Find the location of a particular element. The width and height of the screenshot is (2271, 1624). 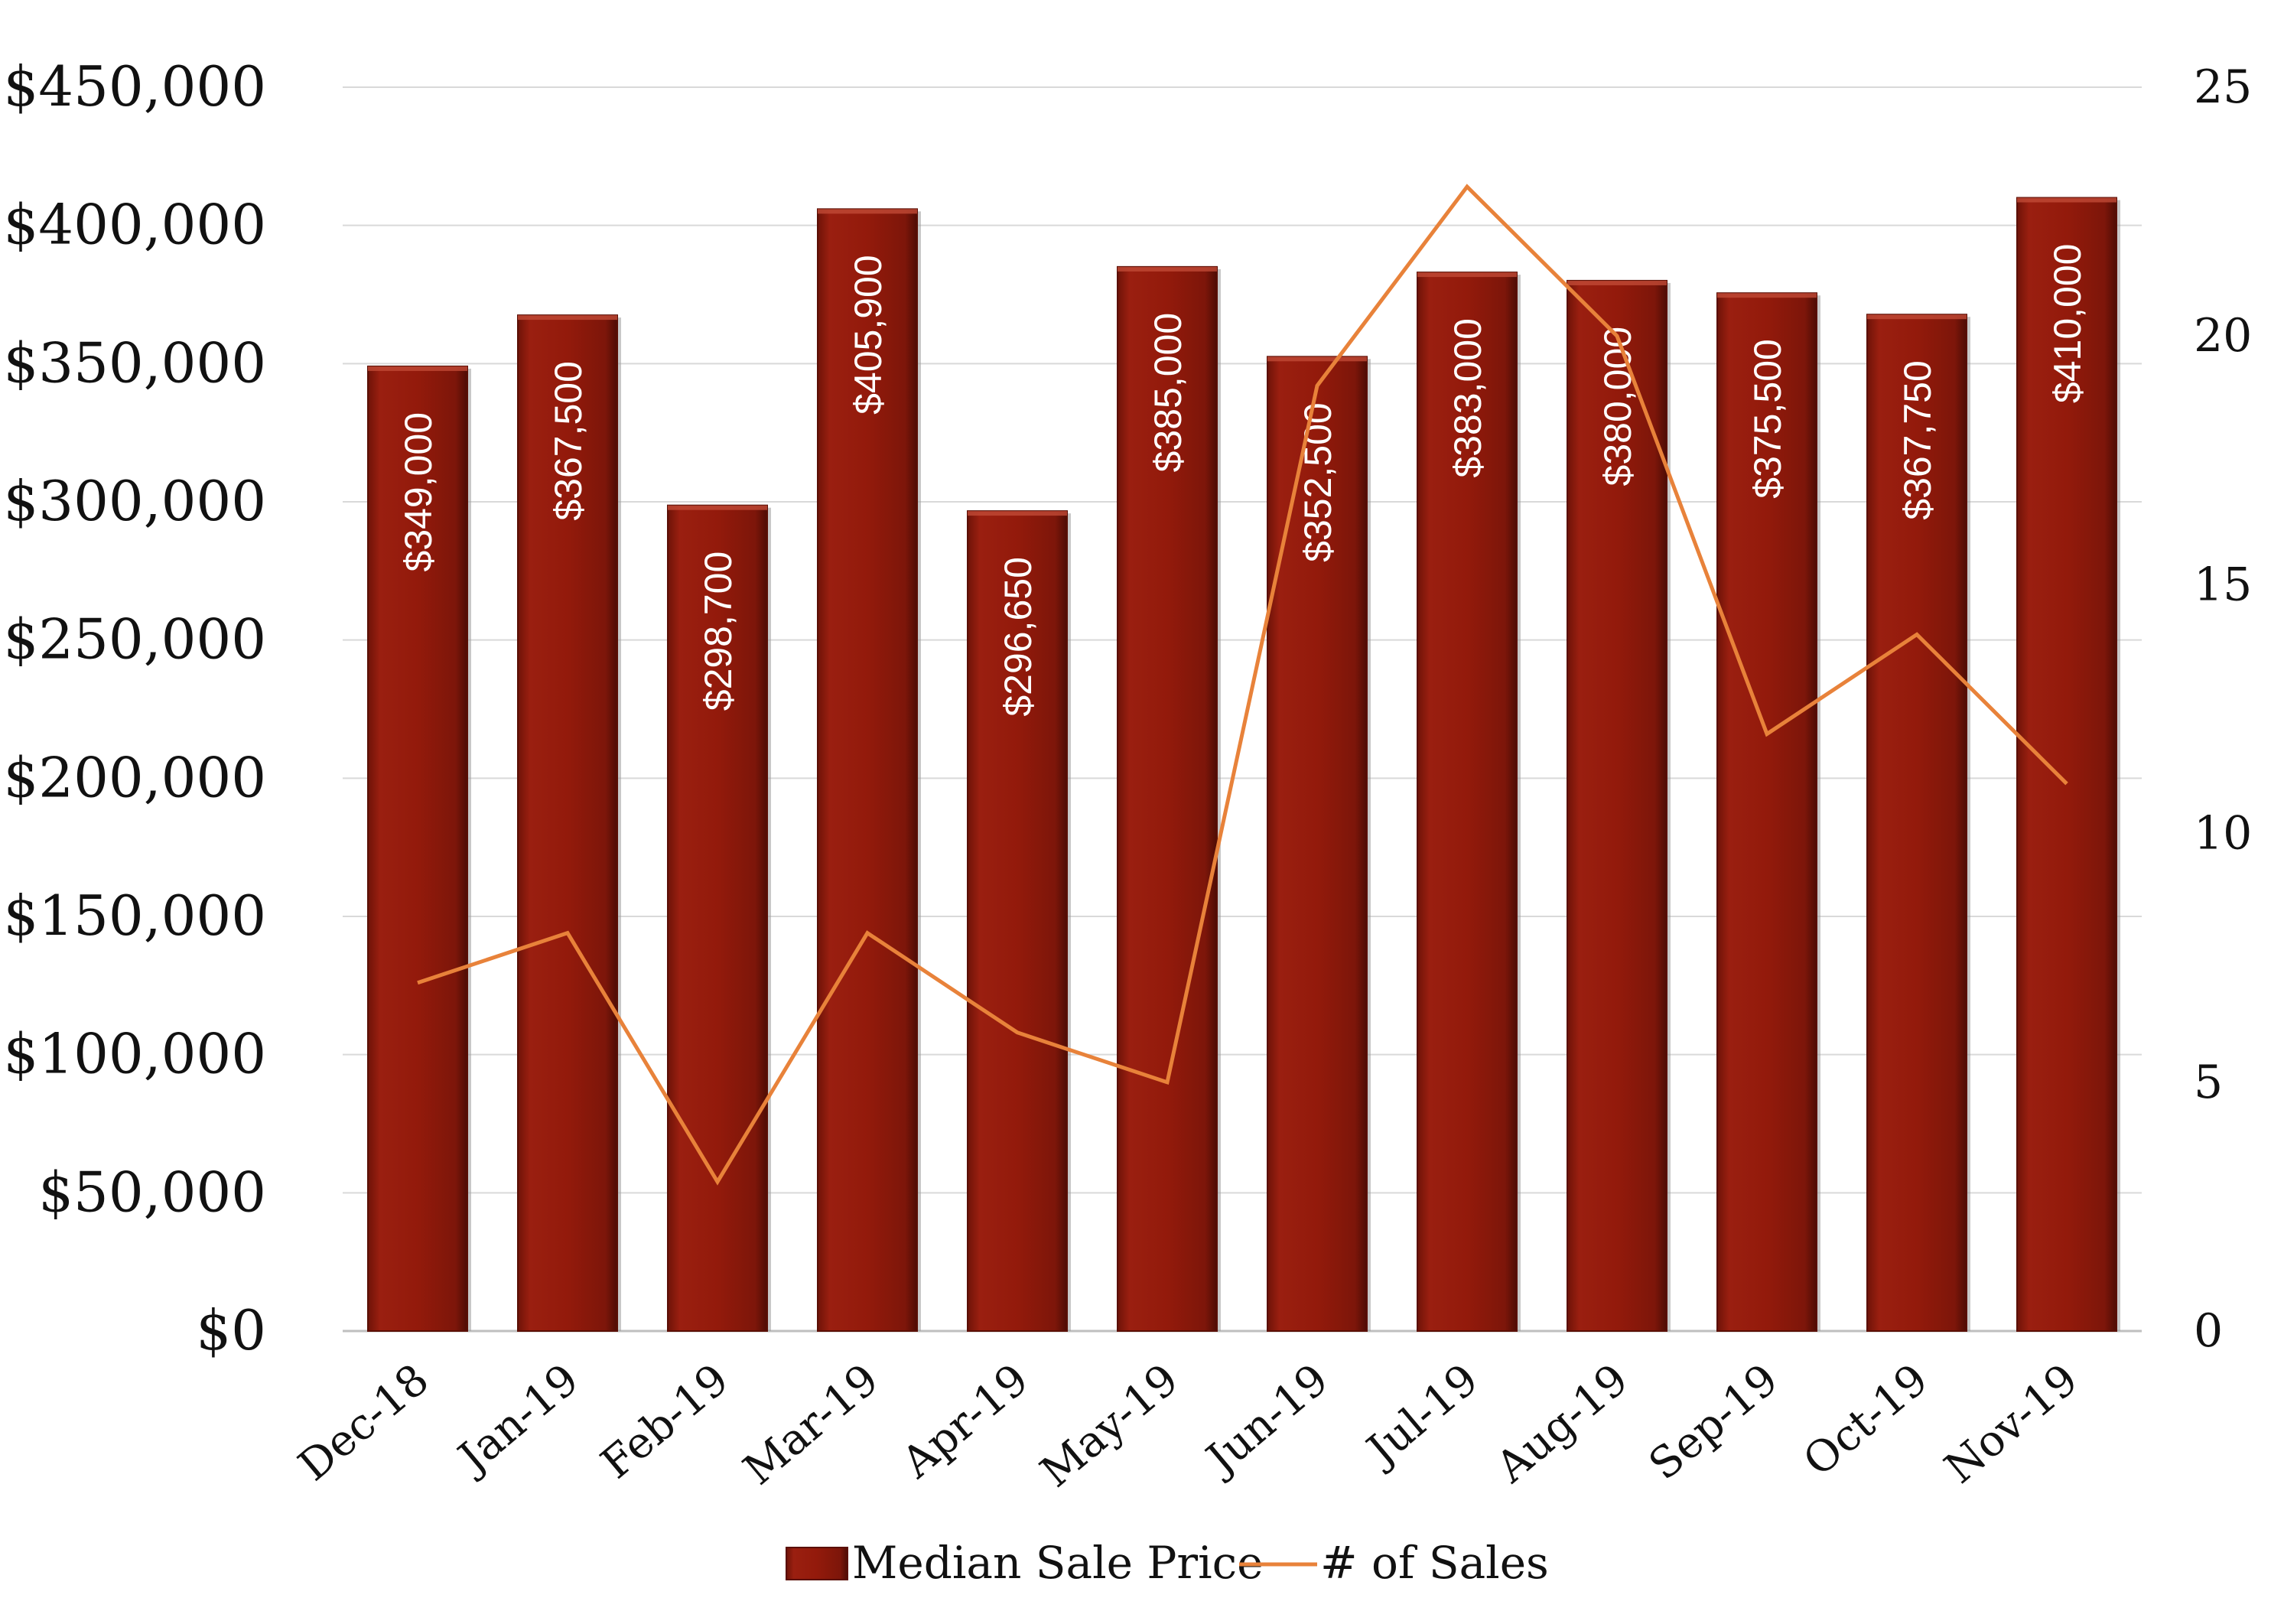

y-left-tick-label: $100,000 is located at coordinates (134, 1054).